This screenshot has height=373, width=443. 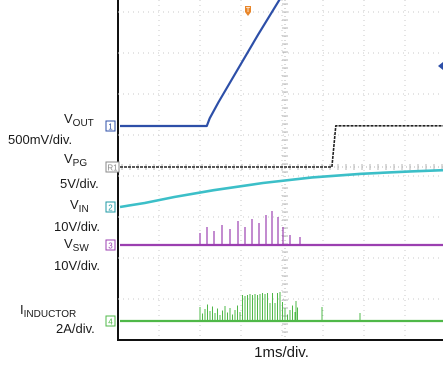 I want to click on channel-badge-text-2: 2, so click(x=110, y=208).